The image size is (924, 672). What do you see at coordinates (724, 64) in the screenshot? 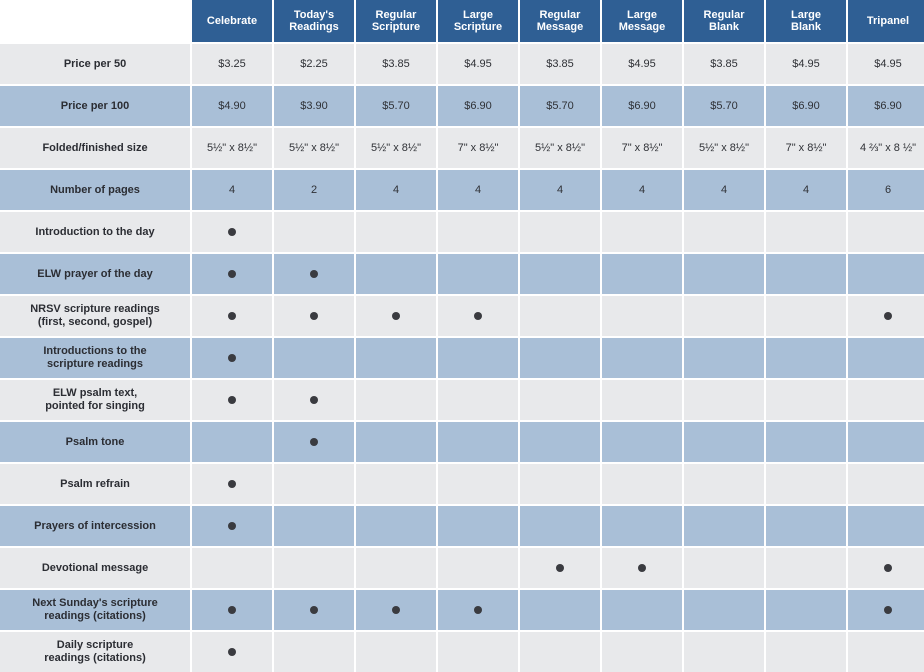
I see `cell-value: $3.85` at bounding box center [724, 64].